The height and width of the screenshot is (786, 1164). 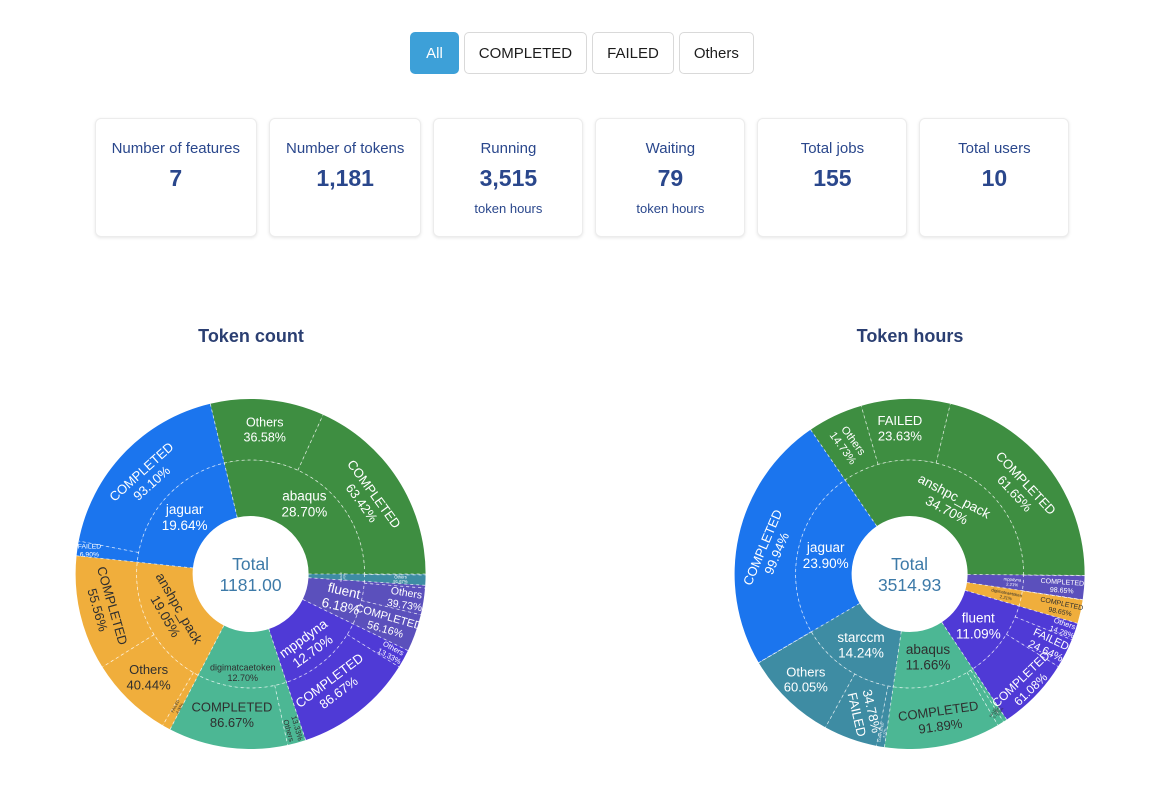 What do you see at coordinates (343, 576) in the screenshot?
I see `svg-text: starccm1.03%` at bounding box center [343, 576].